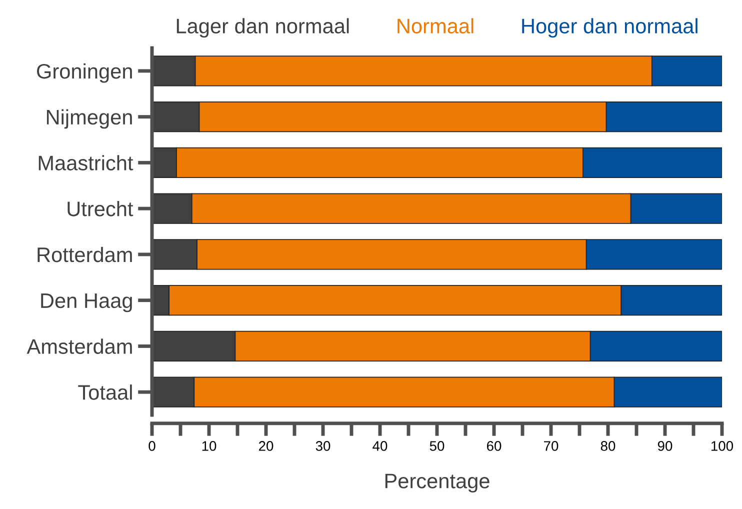 Image resolution: width=742 pixels, height=509 pixels. Describe the element at coordinates (437, 446) in the screenshot. I see `x-tick-label: 50` at that location.